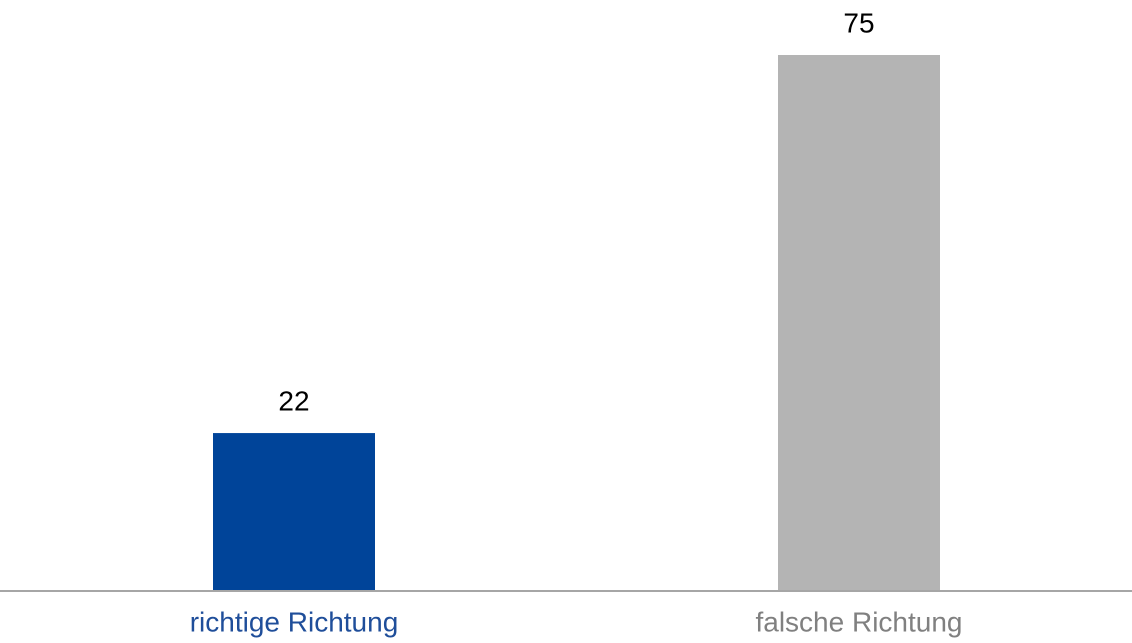  Describe the element at coordinates (858, 621) in the screenshot. I see `x-tick-label: falsche Richtung` at that location.